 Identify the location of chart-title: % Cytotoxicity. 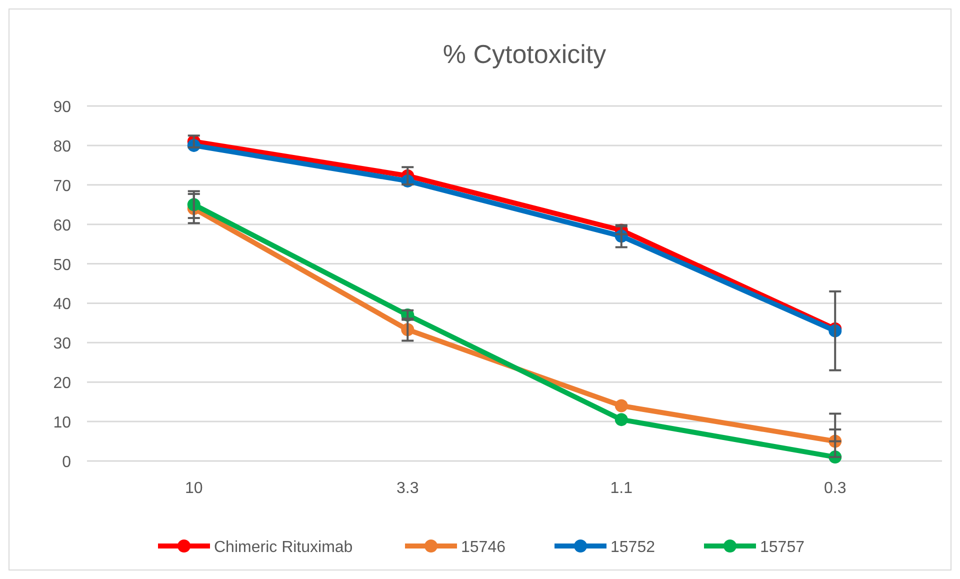
(524, 54).